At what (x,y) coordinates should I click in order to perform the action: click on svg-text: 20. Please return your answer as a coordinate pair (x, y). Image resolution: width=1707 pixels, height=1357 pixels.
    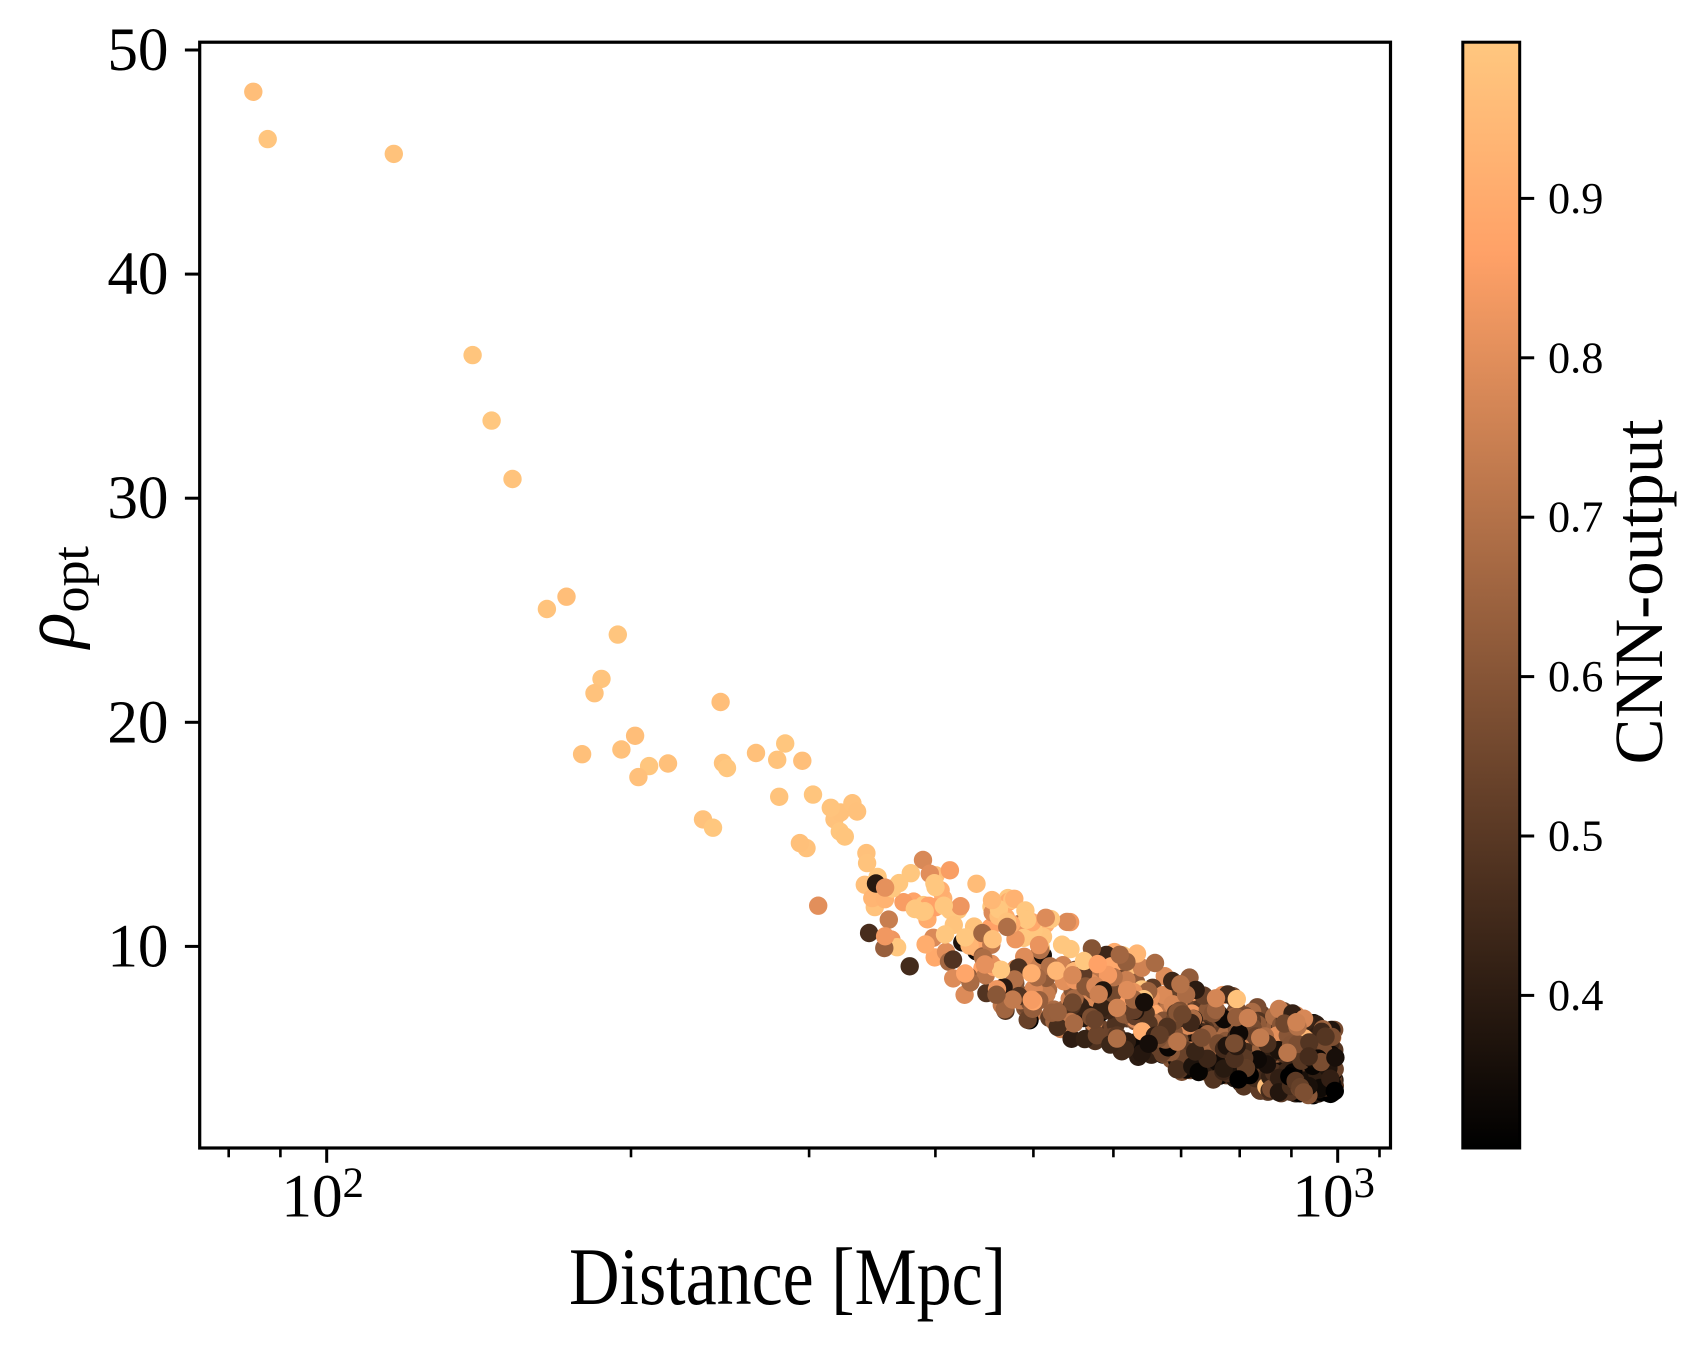
    Looking at the image, I should click on (137, 722).